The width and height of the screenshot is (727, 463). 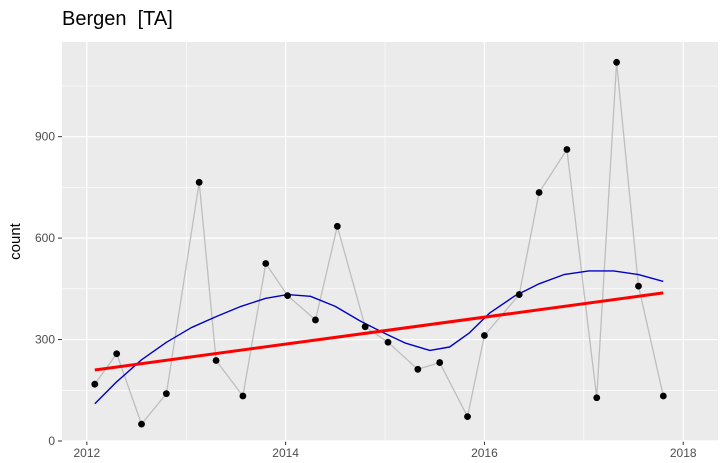 What do you see at coordinates (285, 453) in the screenshot?
I see `x-tick-label: 2014` at bounding box center [285, 453].